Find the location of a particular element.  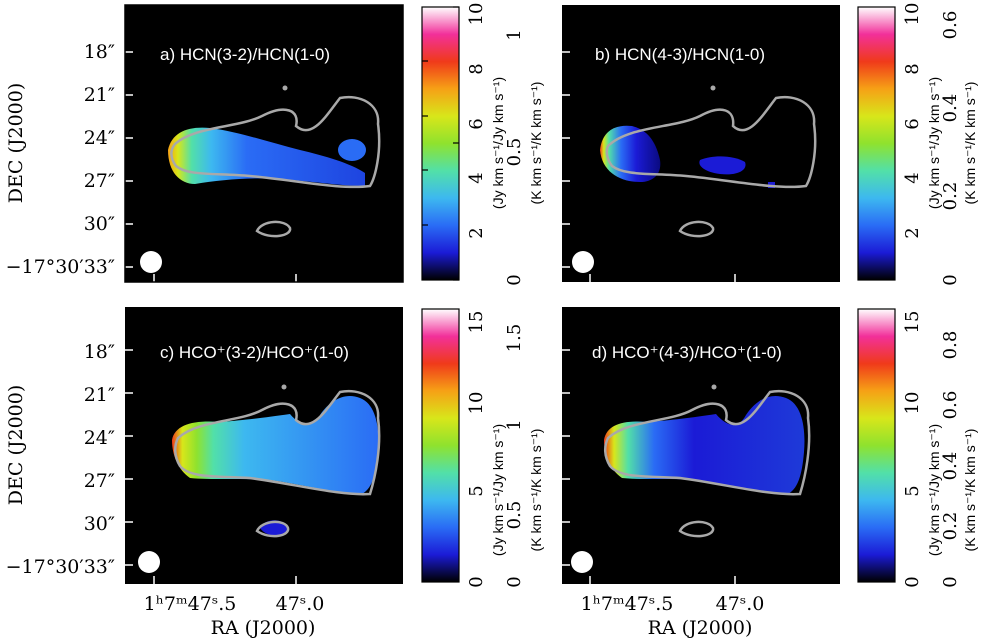

panel-c-label: c) HCO⁺(3-2)/HCO⁺(1-0) is located at coordinates (254, 352).